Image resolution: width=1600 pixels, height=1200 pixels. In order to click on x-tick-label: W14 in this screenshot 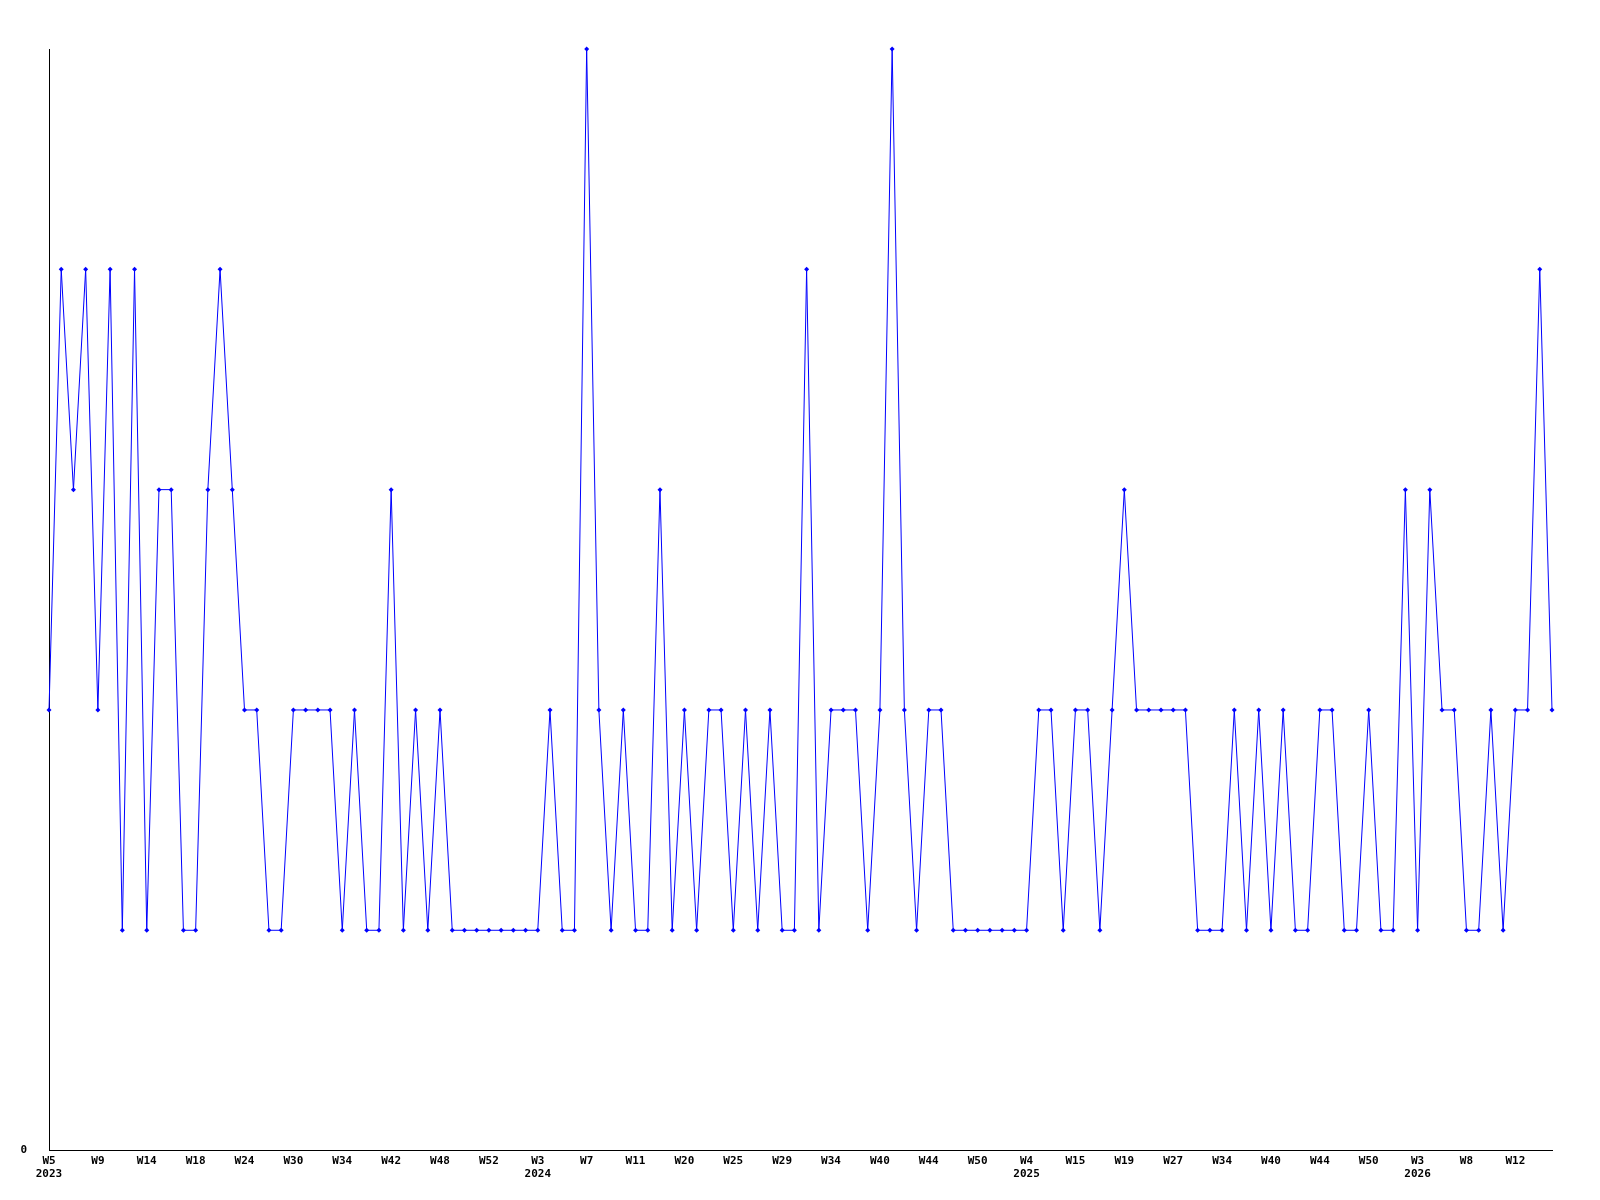, I will do `click(147, 1161)`.